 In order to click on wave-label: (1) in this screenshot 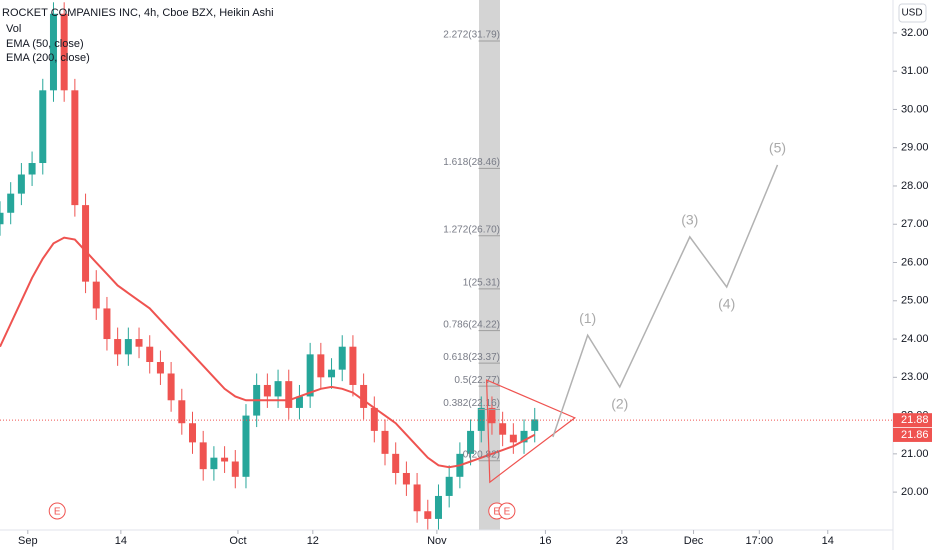, I will do `click(587, 318)`.